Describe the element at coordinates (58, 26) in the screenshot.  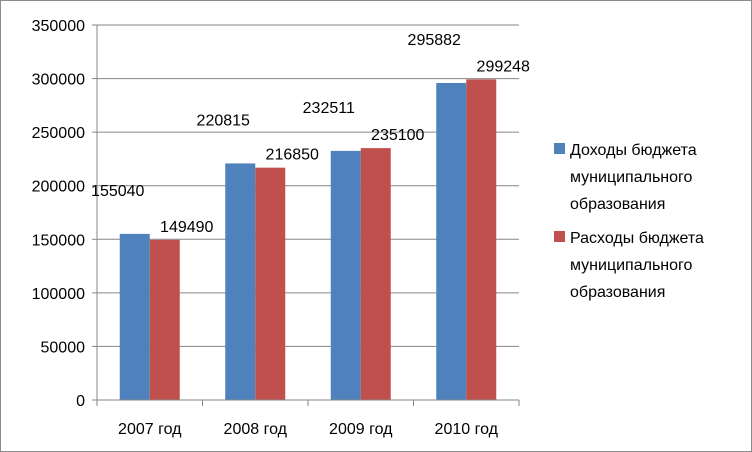
I see `y-tick-label: 350000` at that location.